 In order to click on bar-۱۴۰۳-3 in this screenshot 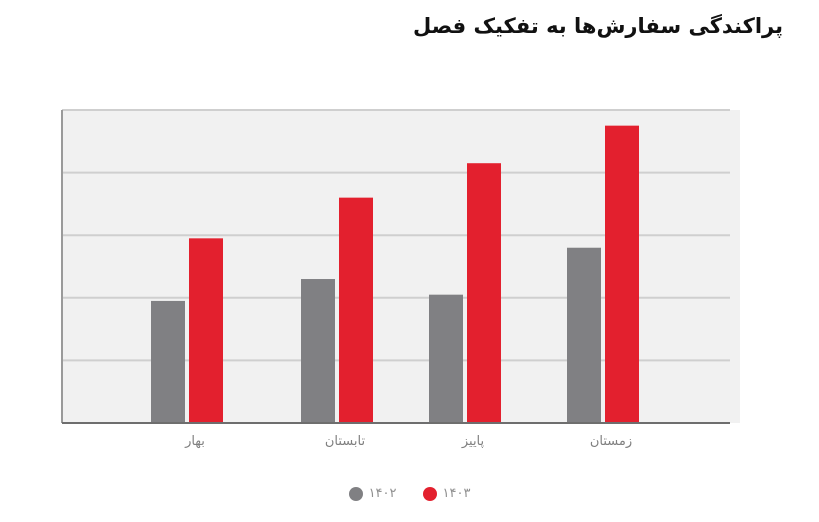, I will do `click(484, 293)`.